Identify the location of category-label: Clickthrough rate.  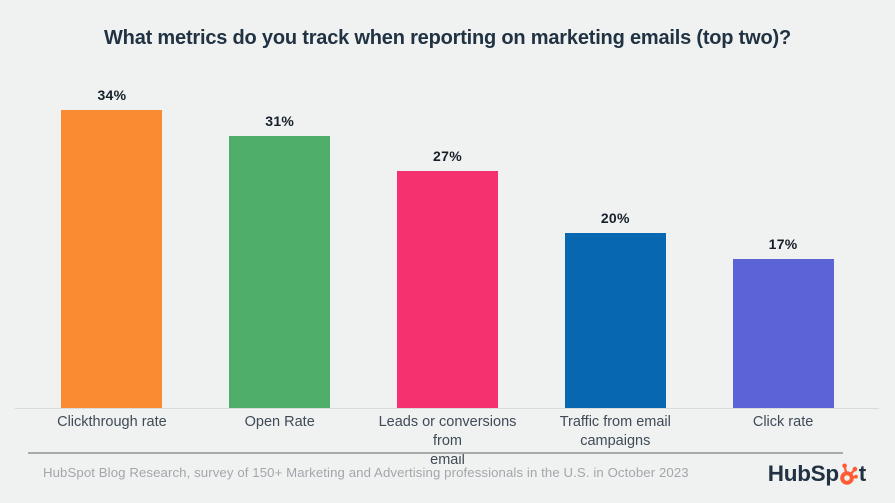
(112, 422).